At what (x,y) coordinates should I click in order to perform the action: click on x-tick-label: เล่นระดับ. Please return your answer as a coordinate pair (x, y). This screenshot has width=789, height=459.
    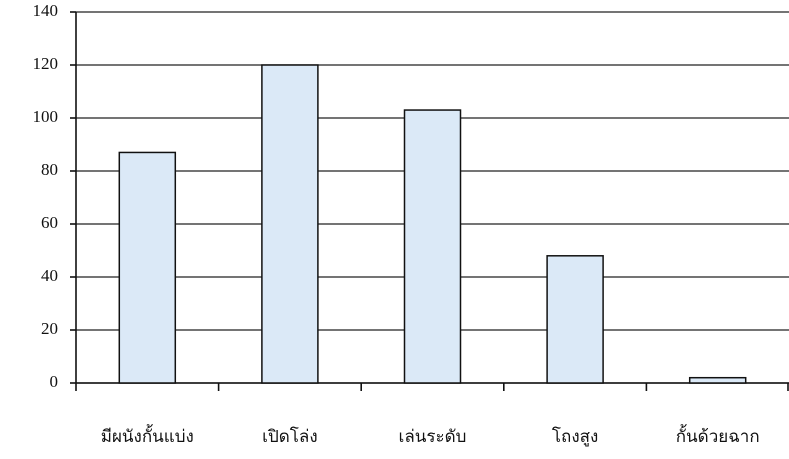
    Looking at the image, I should click on (433, 436).